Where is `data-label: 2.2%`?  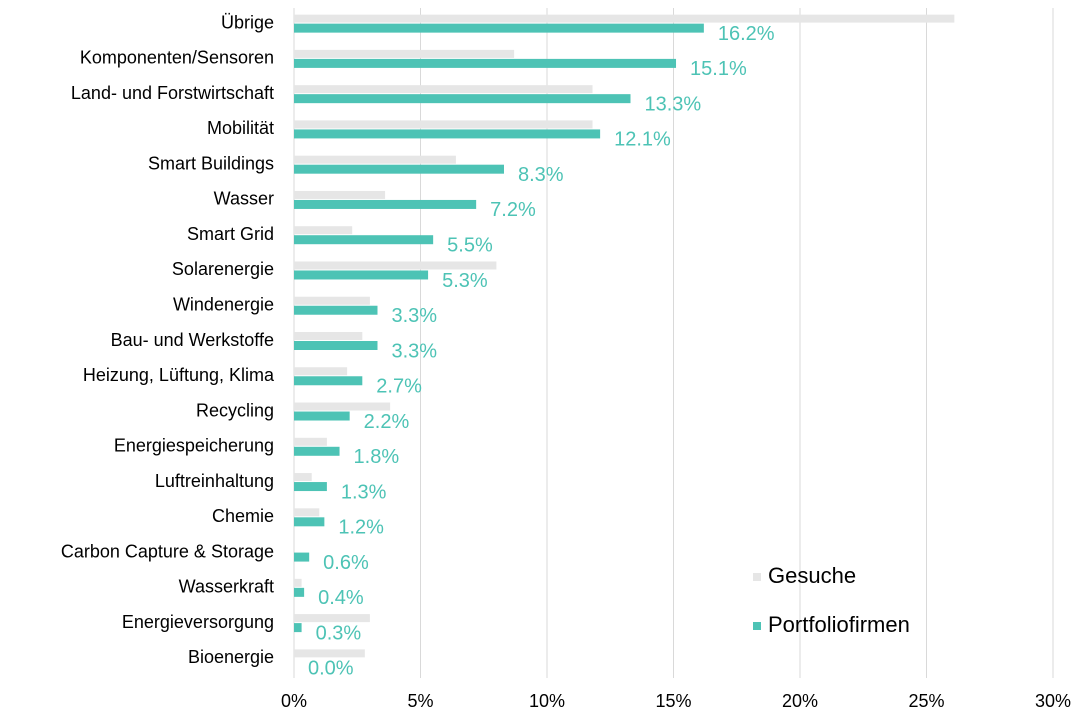 data-label: 2.2% is located at coordinates (387, 422).